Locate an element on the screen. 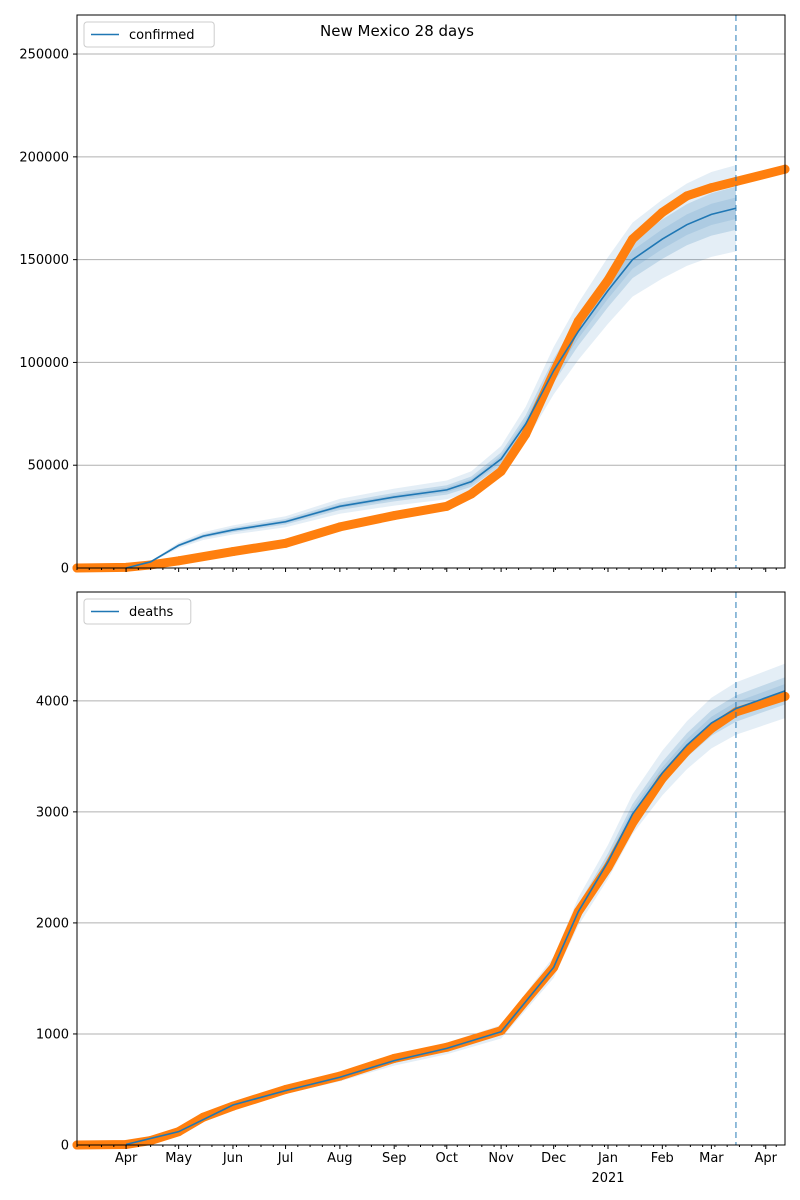 The image size is (800, 1200). x-tick-label: Jan is located at coordinates (607, 1158).